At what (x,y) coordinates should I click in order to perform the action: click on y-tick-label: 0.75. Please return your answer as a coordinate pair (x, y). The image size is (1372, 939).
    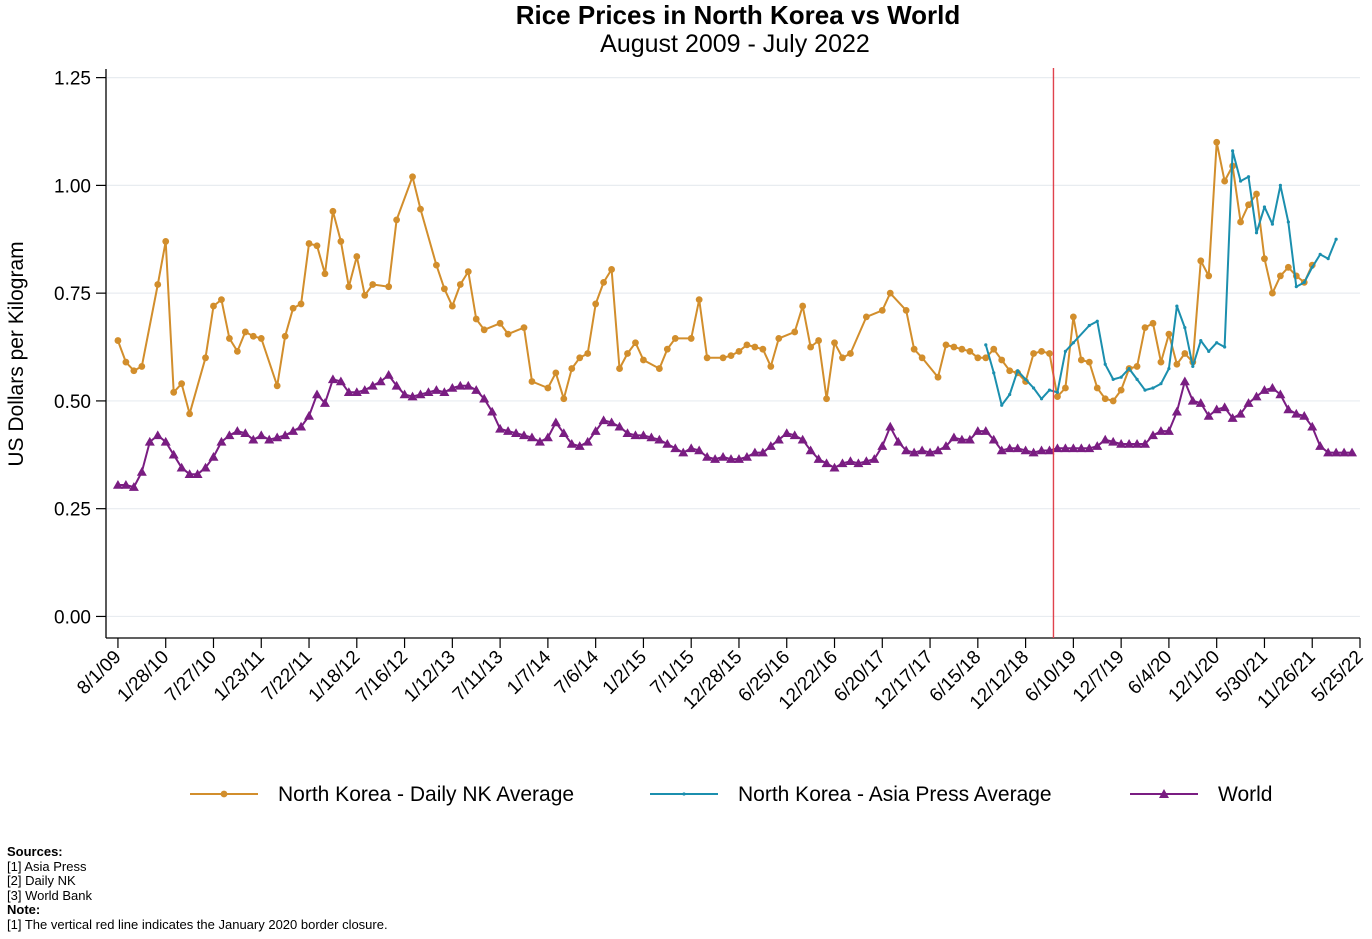
    Looking at the image, I should click on (72, 294).